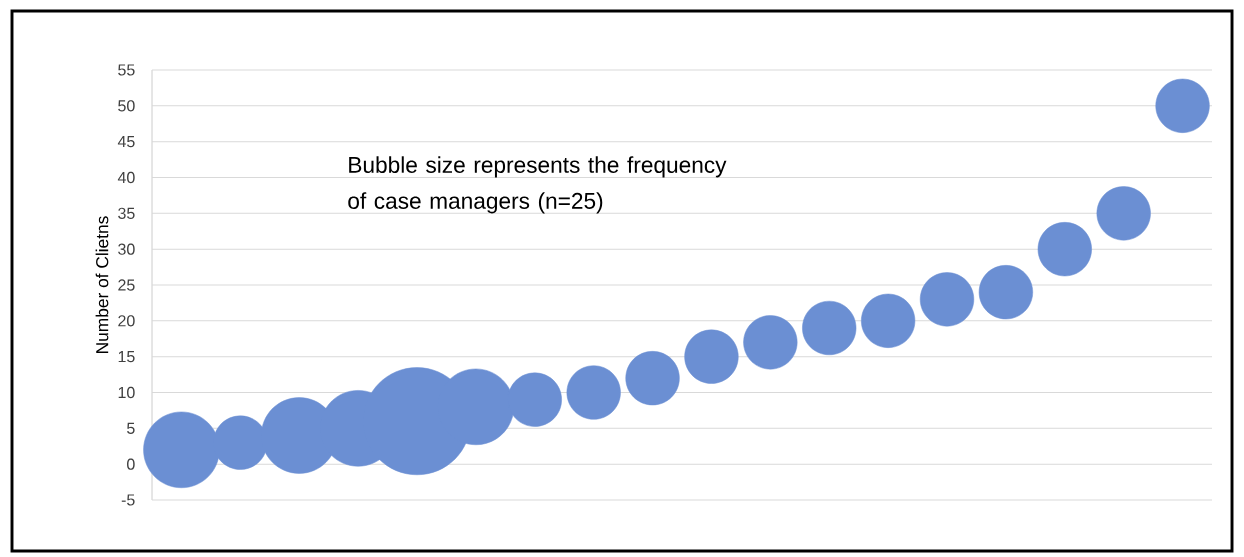 The image size is (1244, 557). I want to click on y-tick-label: 20, so click(126, 321).